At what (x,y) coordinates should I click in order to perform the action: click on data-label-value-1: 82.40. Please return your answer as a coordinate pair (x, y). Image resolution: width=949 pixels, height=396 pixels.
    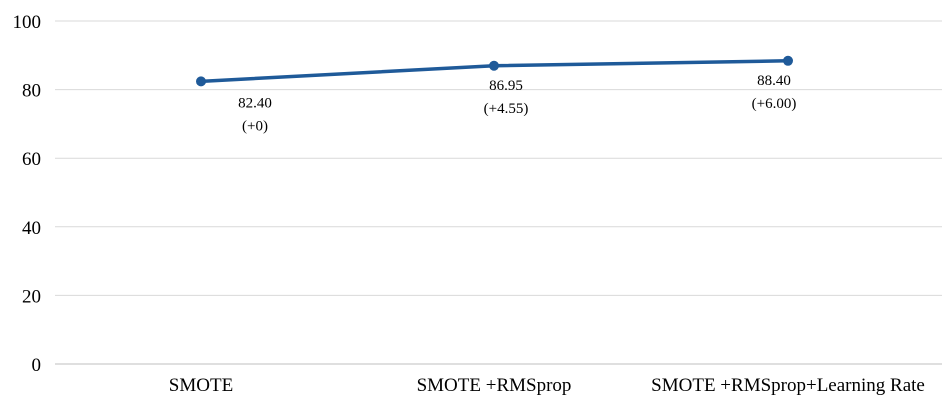
    Looking at the image, I should click on (255, 103).